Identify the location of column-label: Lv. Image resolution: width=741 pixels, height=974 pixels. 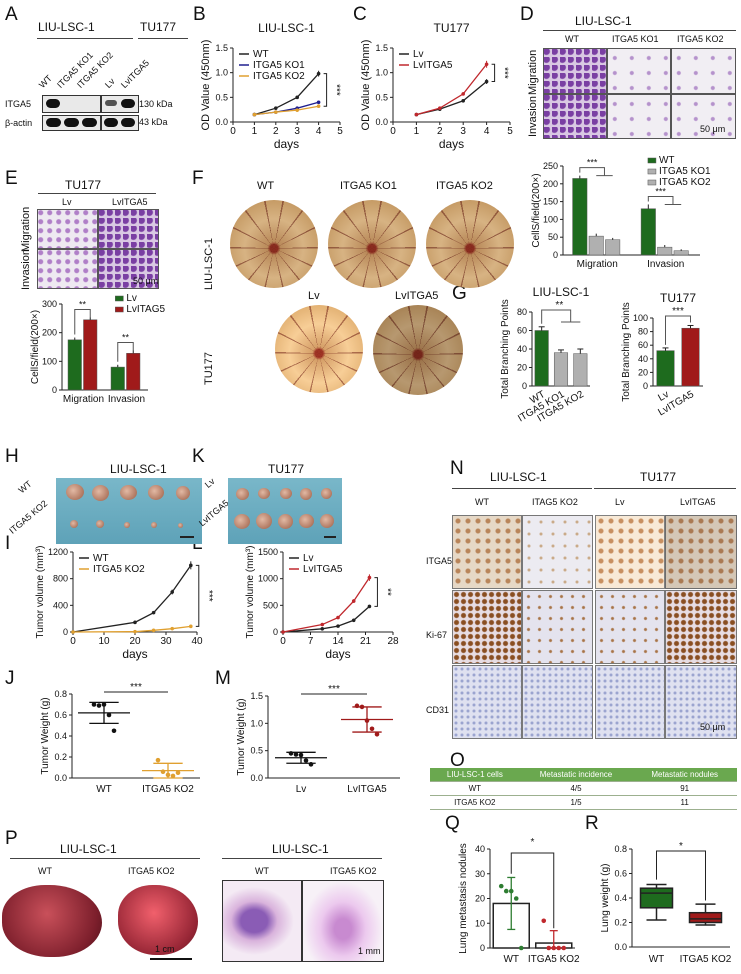
(67, 202).